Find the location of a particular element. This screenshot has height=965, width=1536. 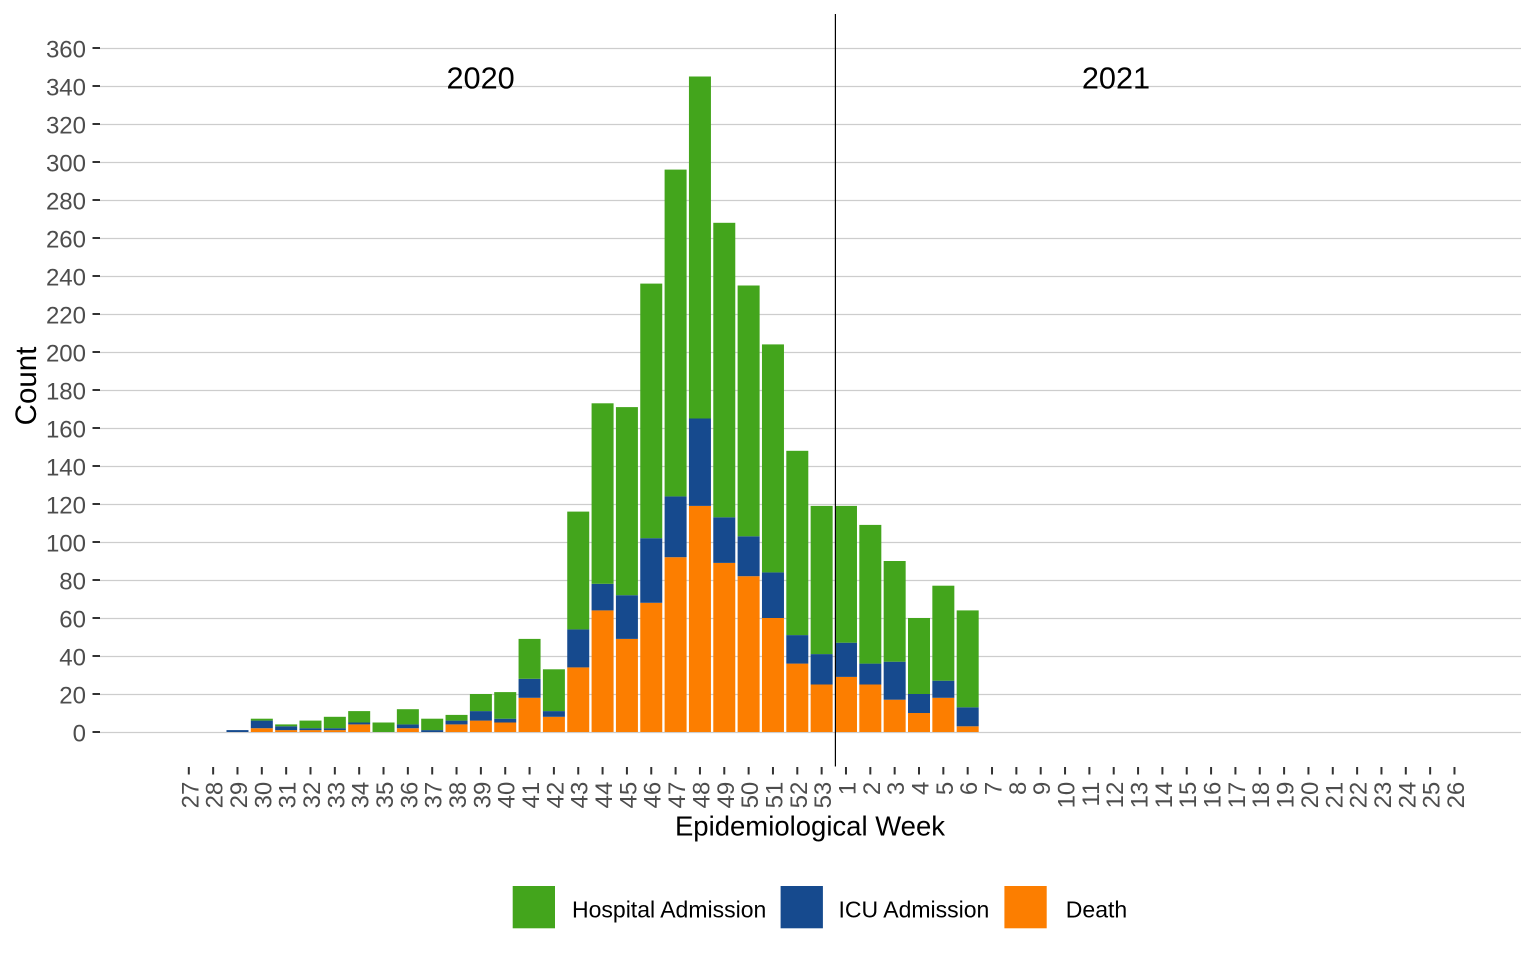

svg-text: 28 is located at coordinates (215, 795).